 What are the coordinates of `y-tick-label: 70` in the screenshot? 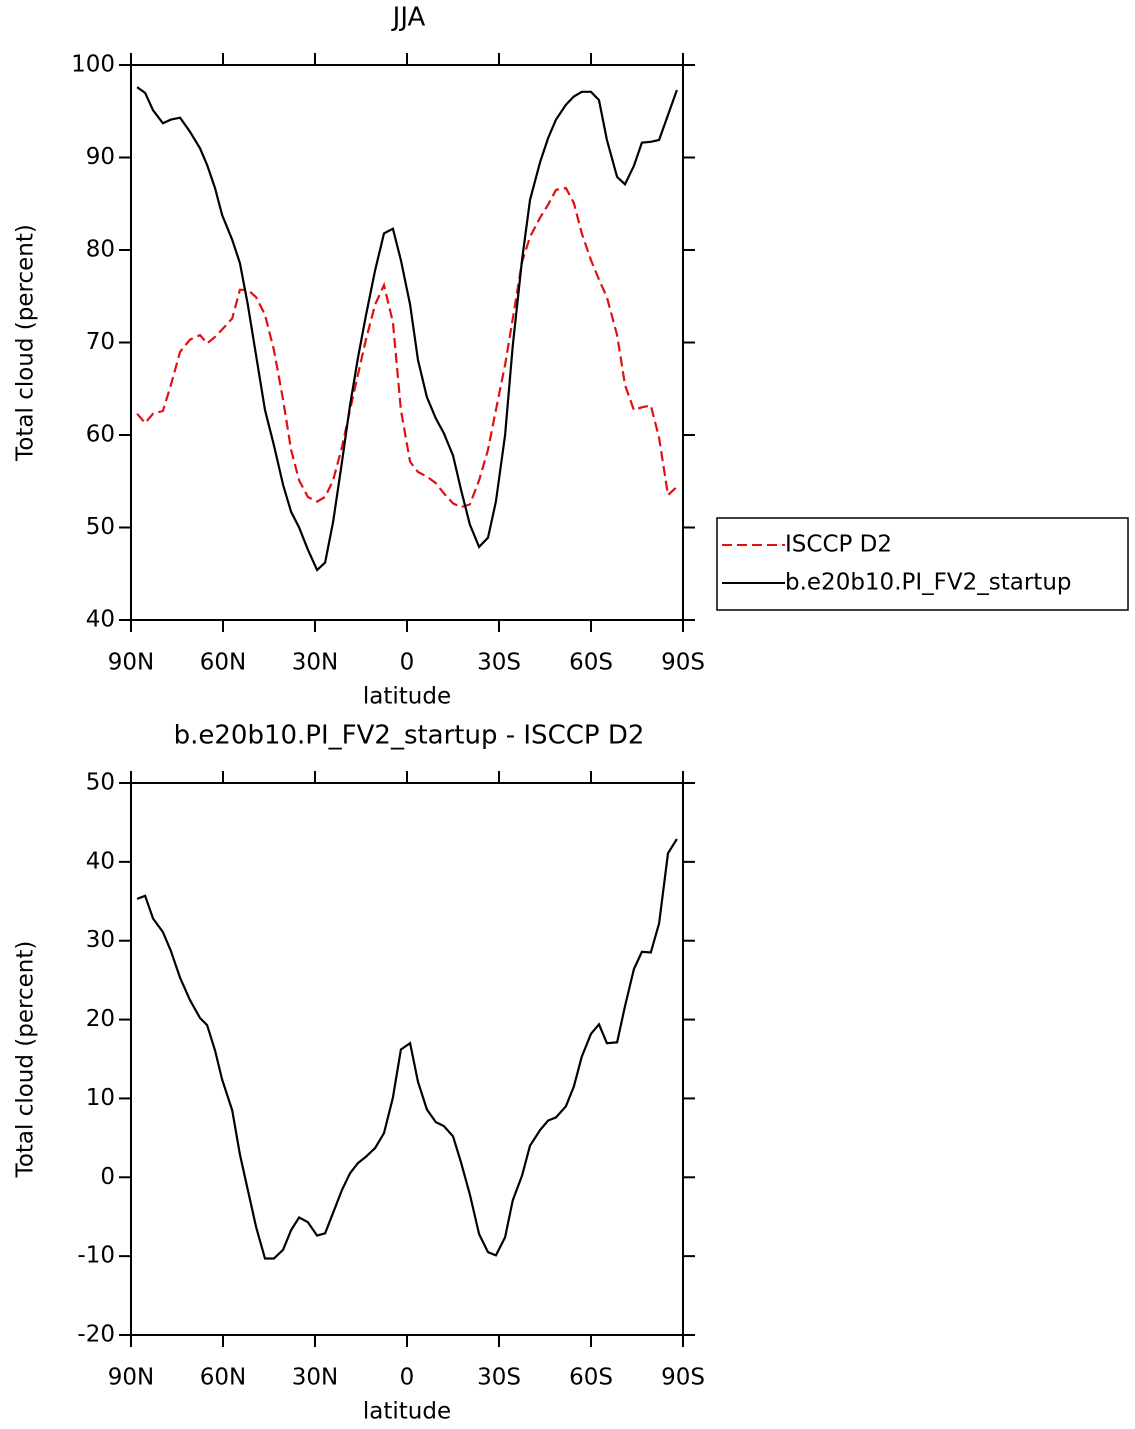 It's located at (100, 342).